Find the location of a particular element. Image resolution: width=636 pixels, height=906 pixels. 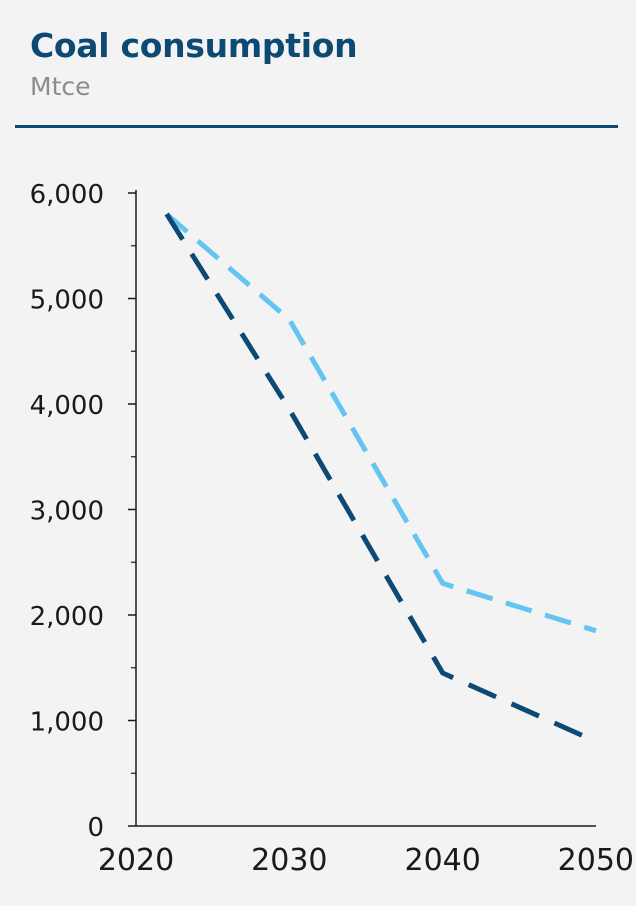

y-tick-label: 3,000 is located at coordinates (67, 512).